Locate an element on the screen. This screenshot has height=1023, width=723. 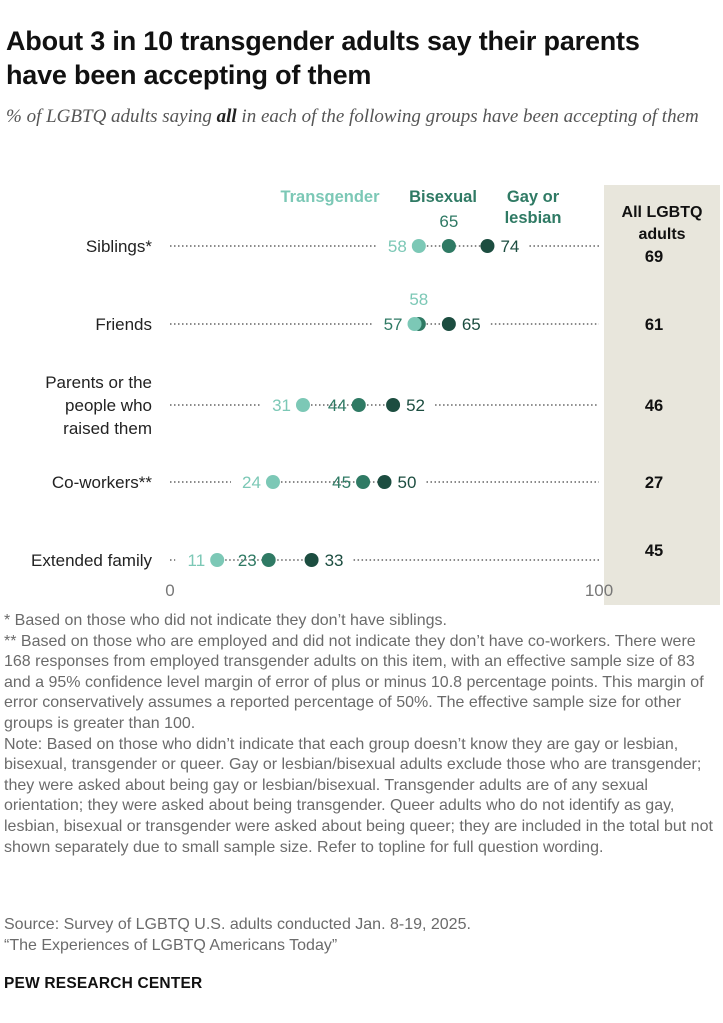
value-gay-lesbian-1: 65 is located at coordinates (471, 324).